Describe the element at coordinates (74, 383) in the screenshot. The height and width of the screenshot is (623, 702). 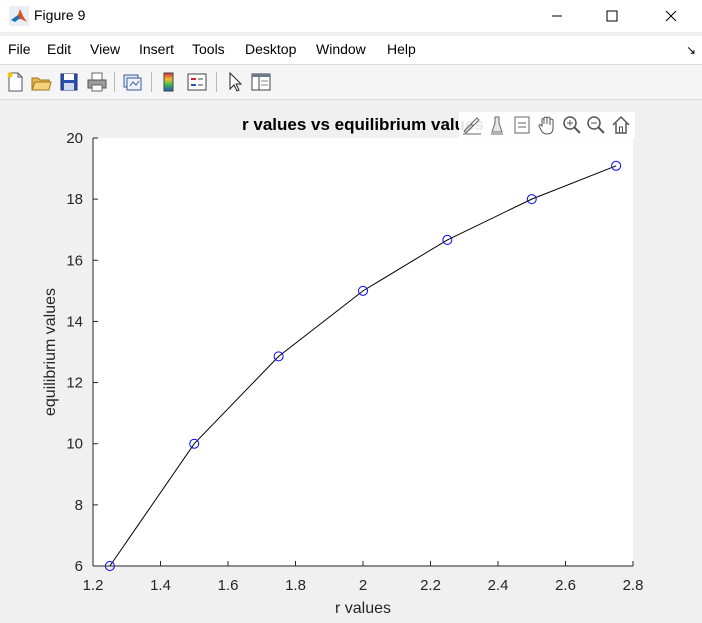
I see `y-tick-label: 12` at that location.